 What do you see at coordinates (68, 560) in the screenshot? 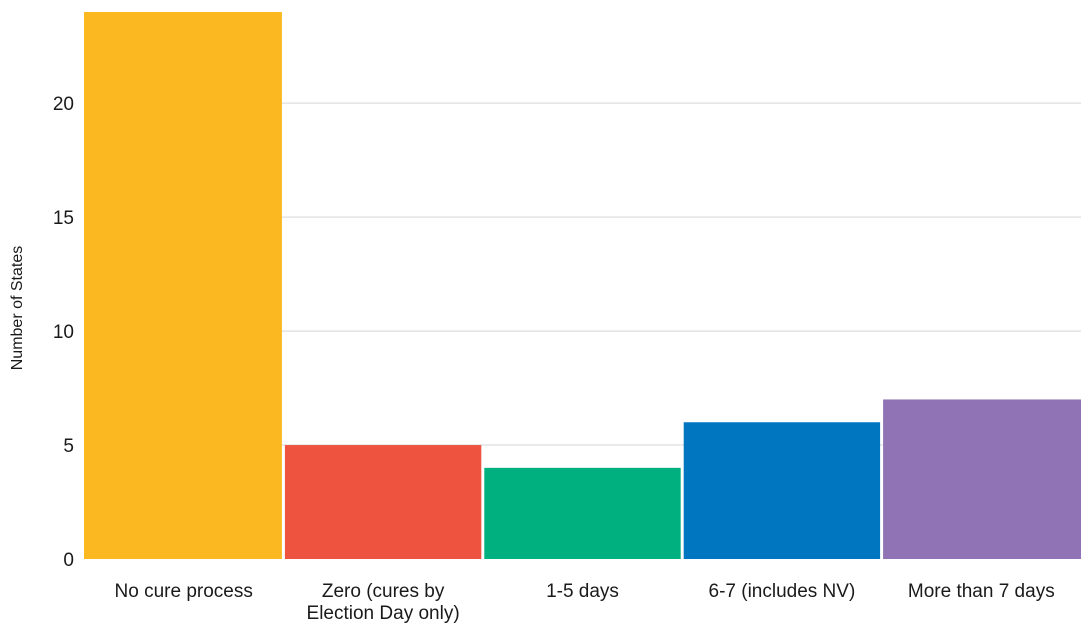
I see `y-tick-label: 0` at bounding box center [68, 560].